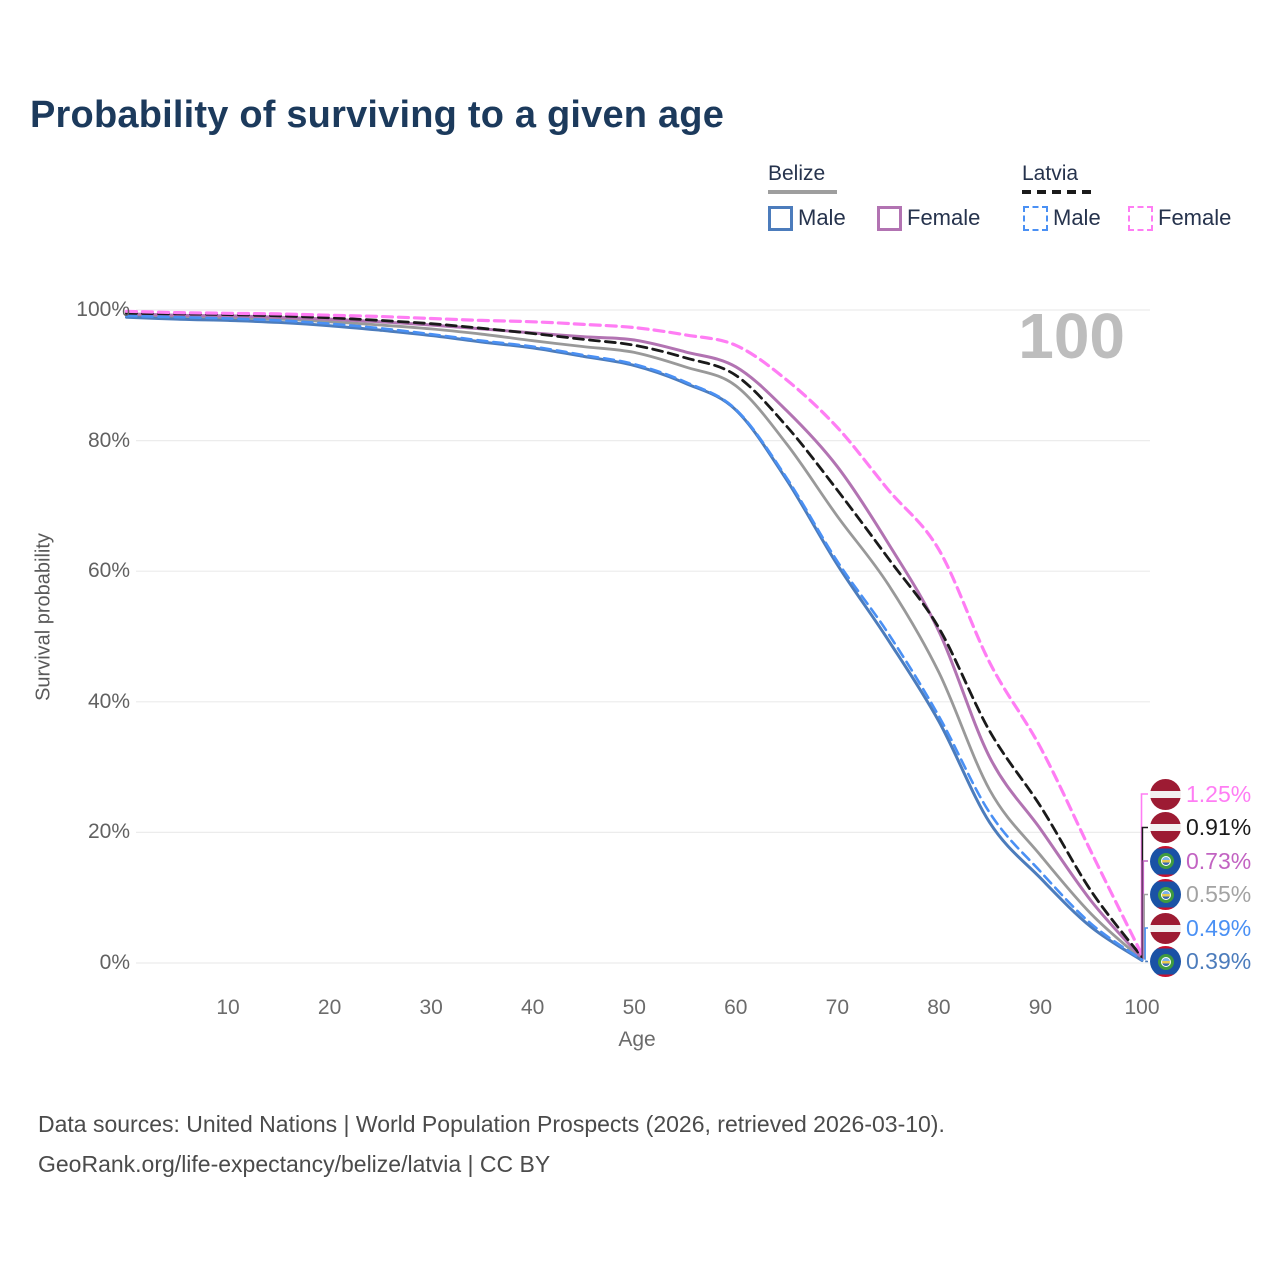  Describe the element at coordinates (431, 1007) in the screenshot. I see `x-tick-30: 30` at that location.